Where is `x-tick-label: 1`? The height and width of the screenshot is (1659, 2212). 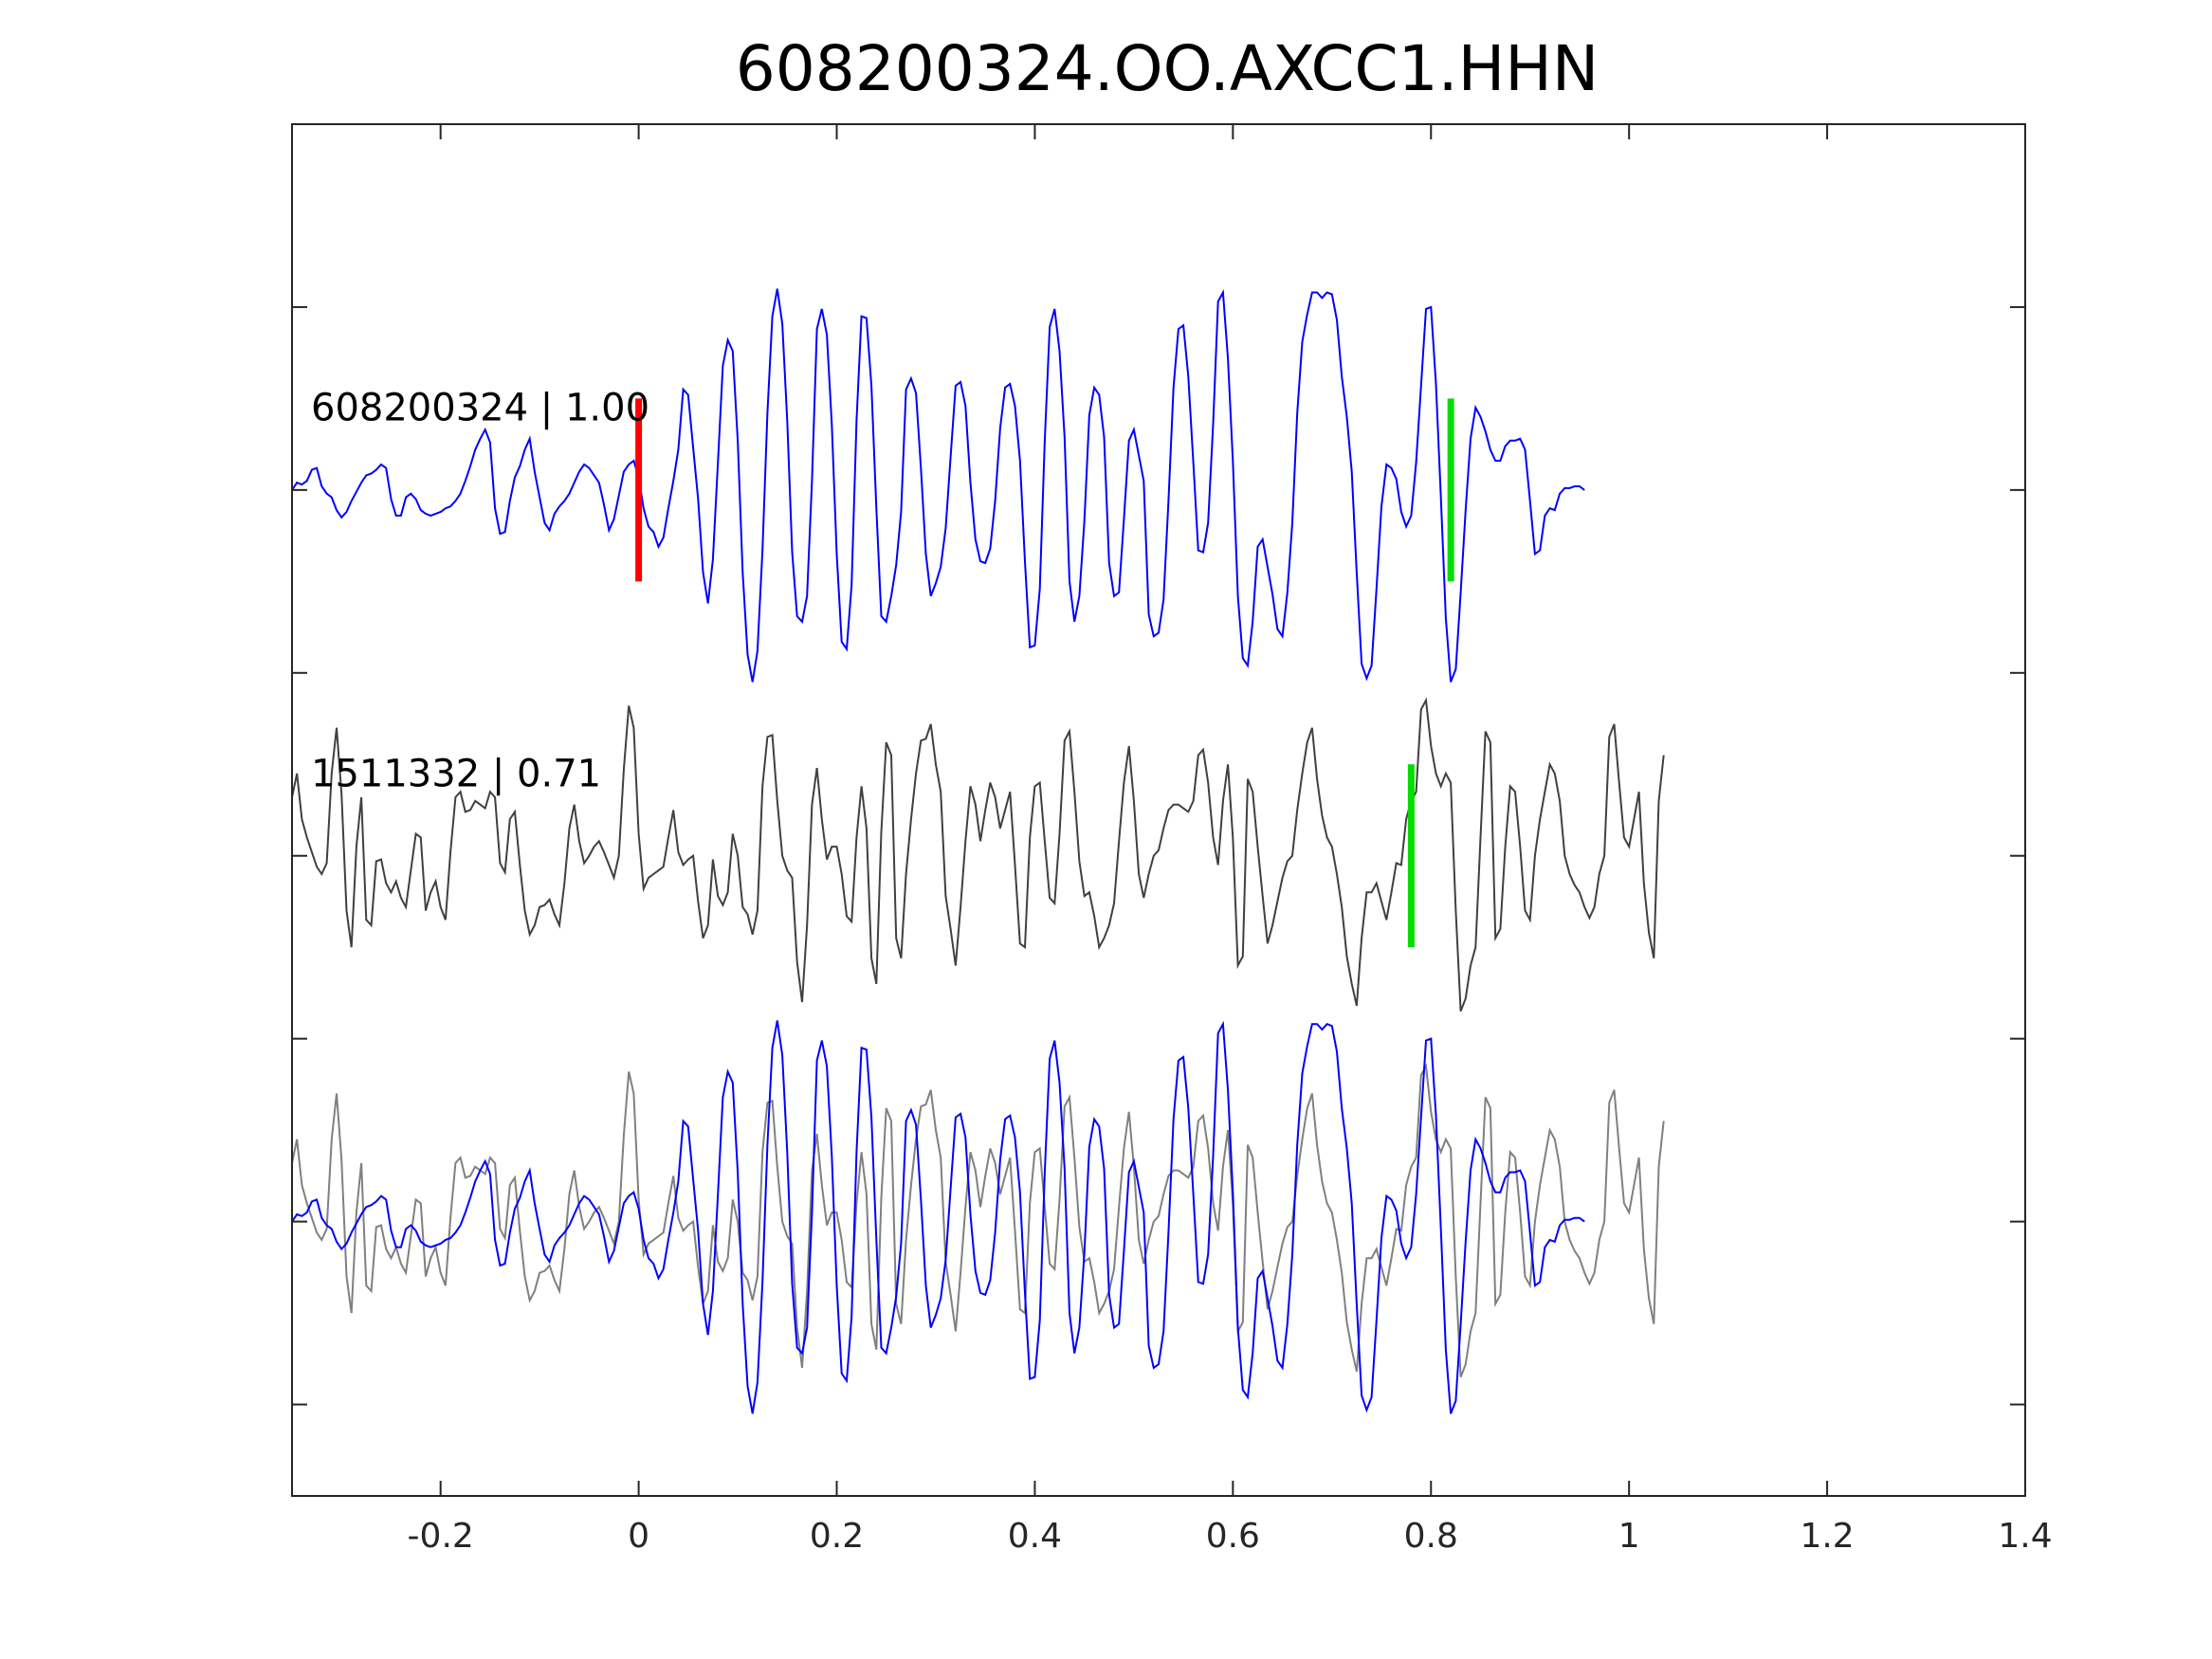 x-tick-label: 1 is located at coordinates (1629, 1536).